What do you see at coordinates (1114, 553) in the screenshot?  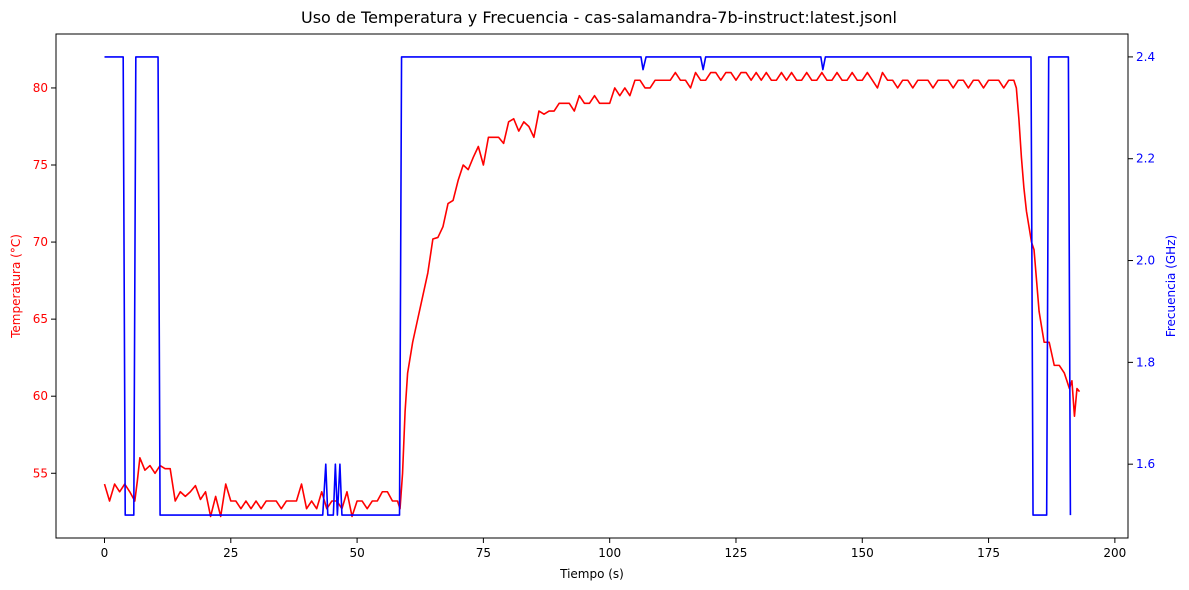 I see `x-tick-label: 200` at bounding box center [1114, 553].